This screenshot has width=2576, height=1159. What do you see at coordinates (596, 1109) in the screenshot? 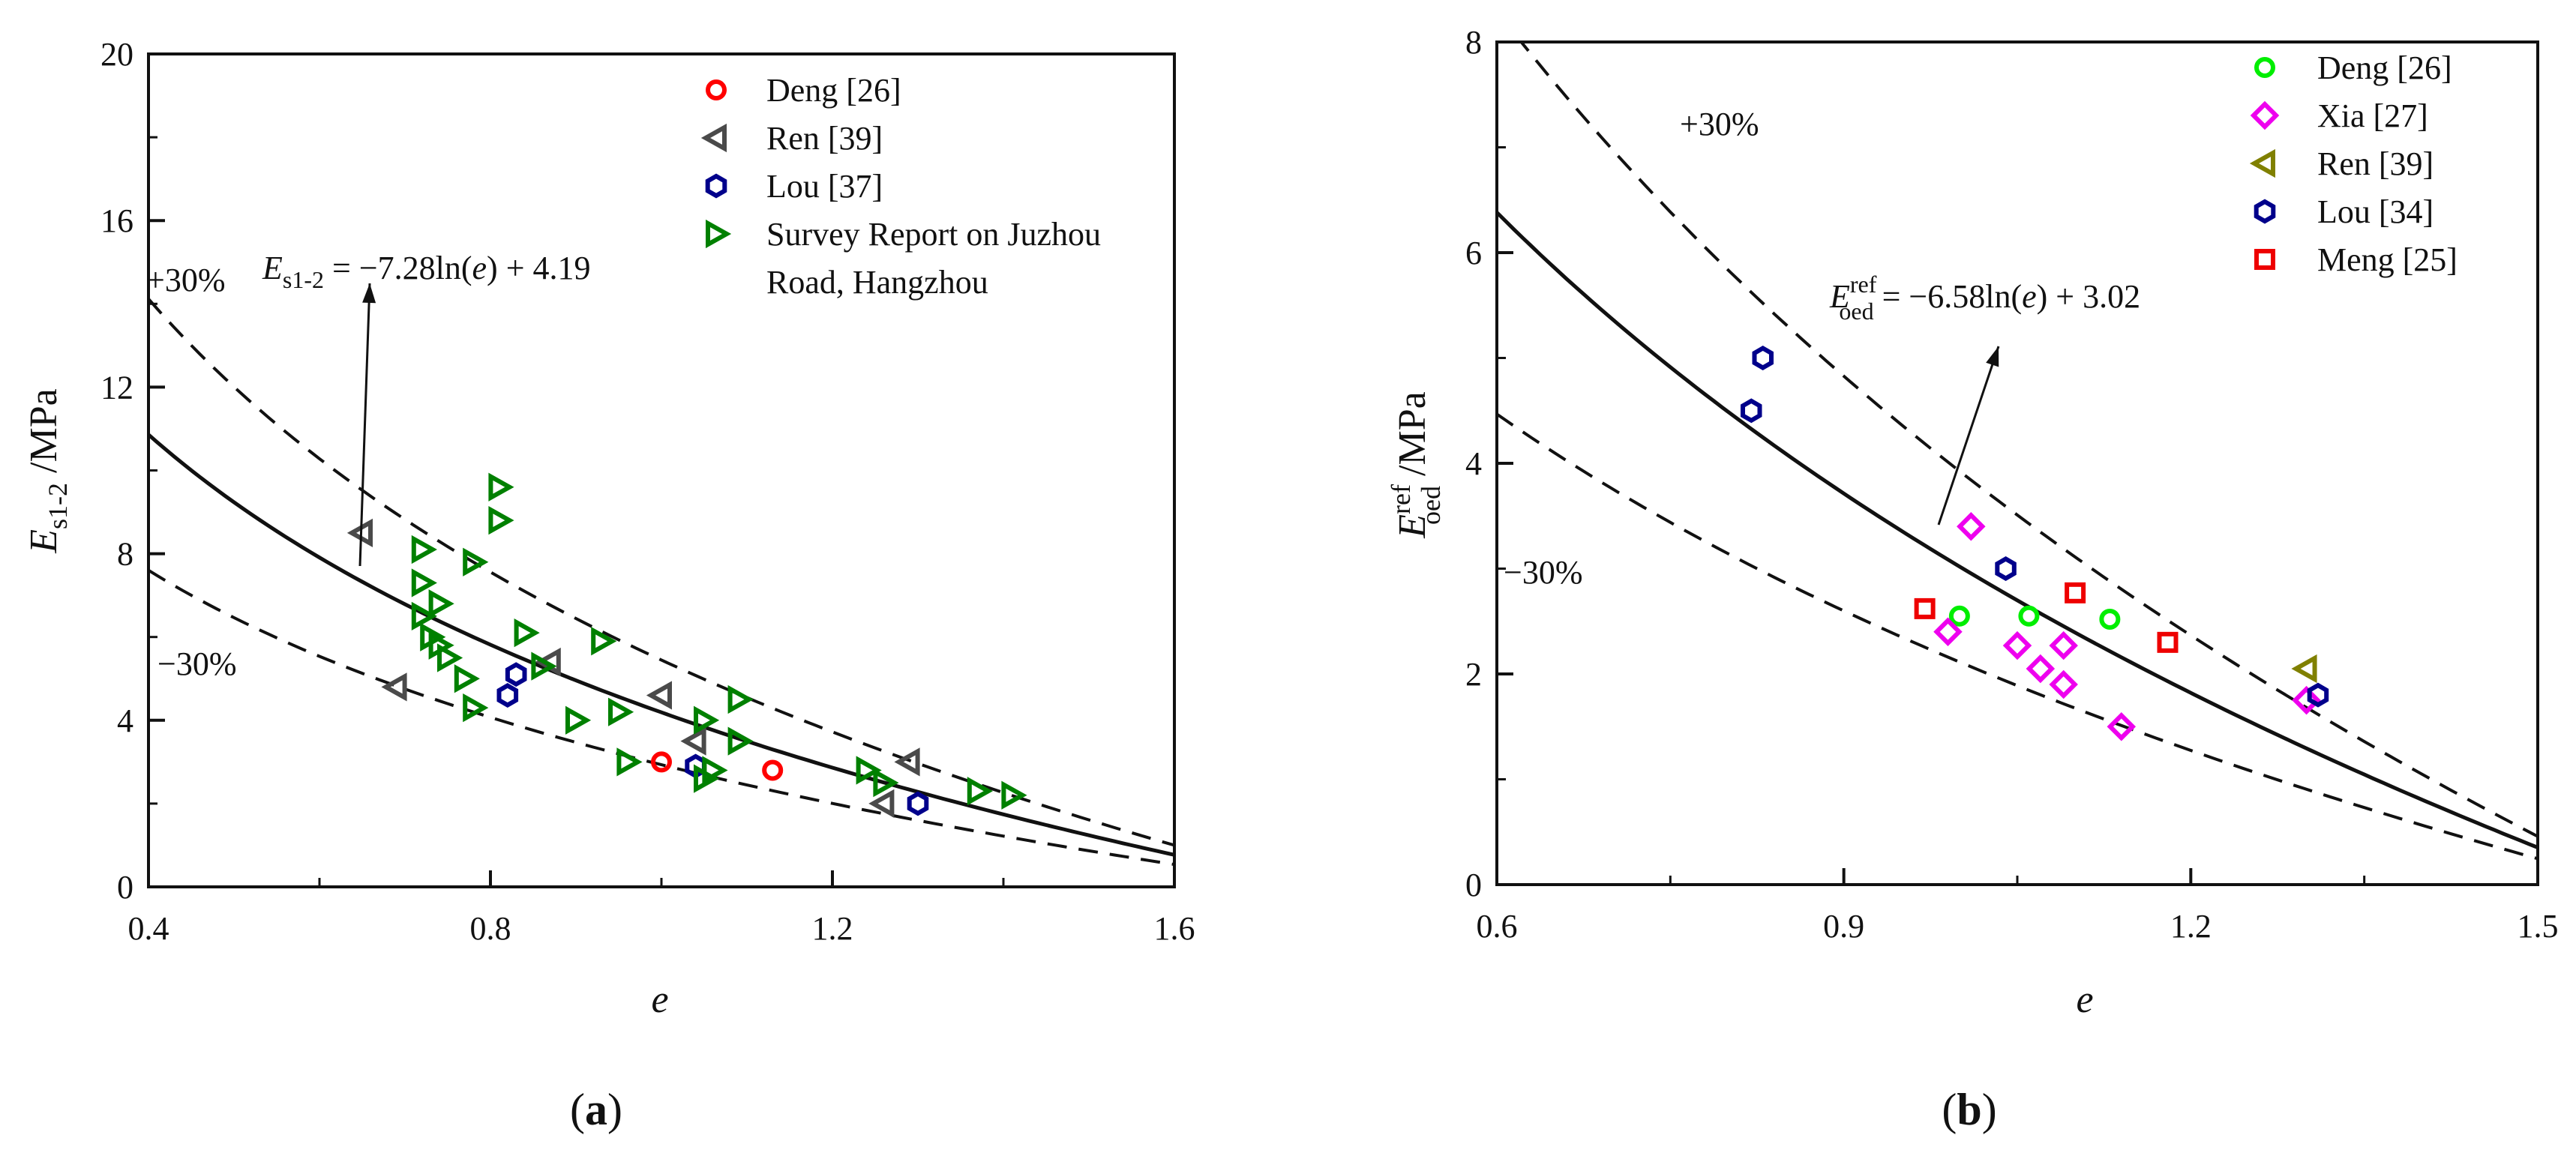
I see `panel-label: (a)` at bounding box center [596, 1109].